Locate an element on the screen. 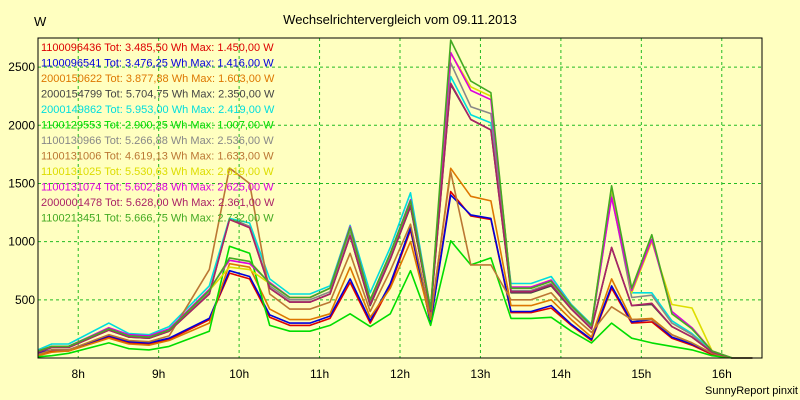 Image resolution: width=800 pixels, height=400 pixels. x-tick-label: 8h is located at coordinates (78, 374).